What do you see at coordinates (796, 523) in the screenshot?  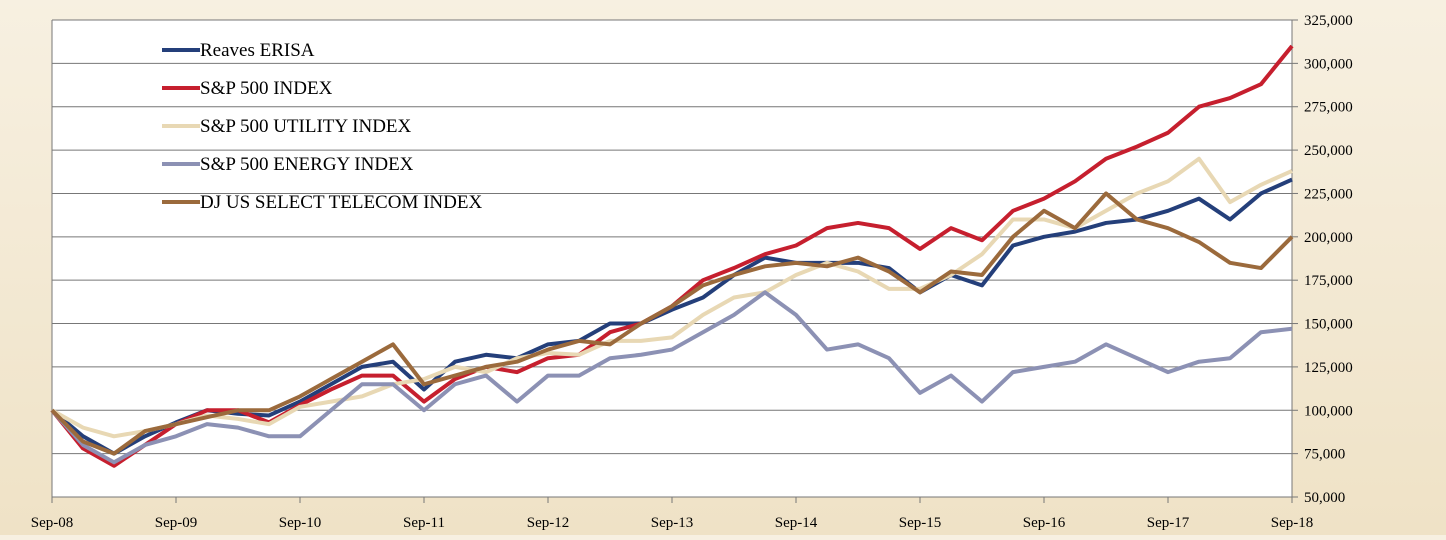 I see `x-tick-label: Sep-14` at bounding box center [796, 523].